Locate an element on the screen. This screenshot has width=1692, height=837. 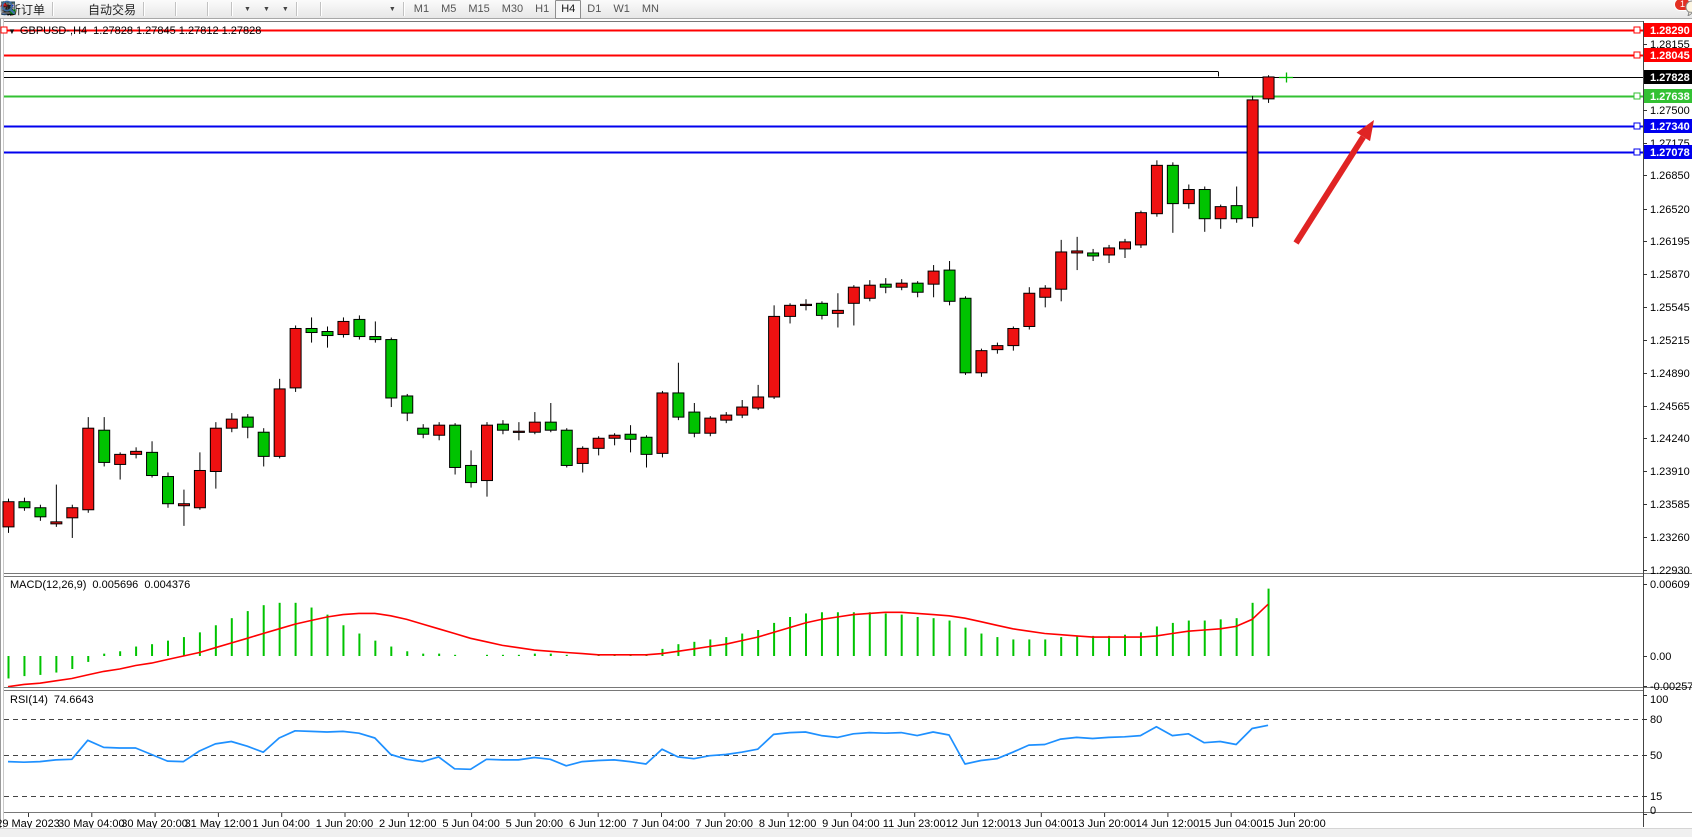
arrows-button: ▼ is located at coordinates (200, 9).